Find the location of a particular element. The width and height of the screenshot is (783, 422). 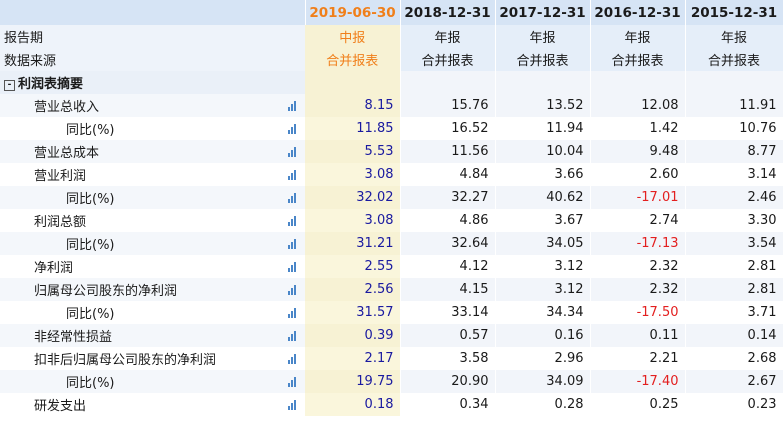

section-row-income-summary: - 利润表摘要 is located at coordinates (391, 82).